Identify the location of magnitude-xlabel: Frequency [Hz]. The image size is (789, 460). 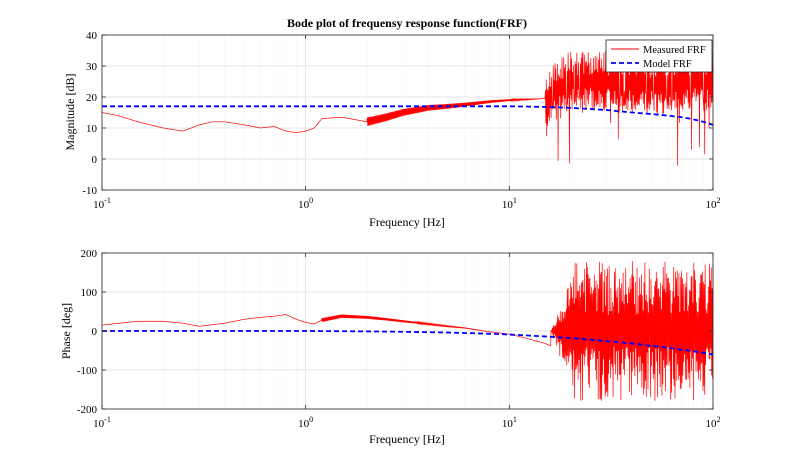
(407, 222).